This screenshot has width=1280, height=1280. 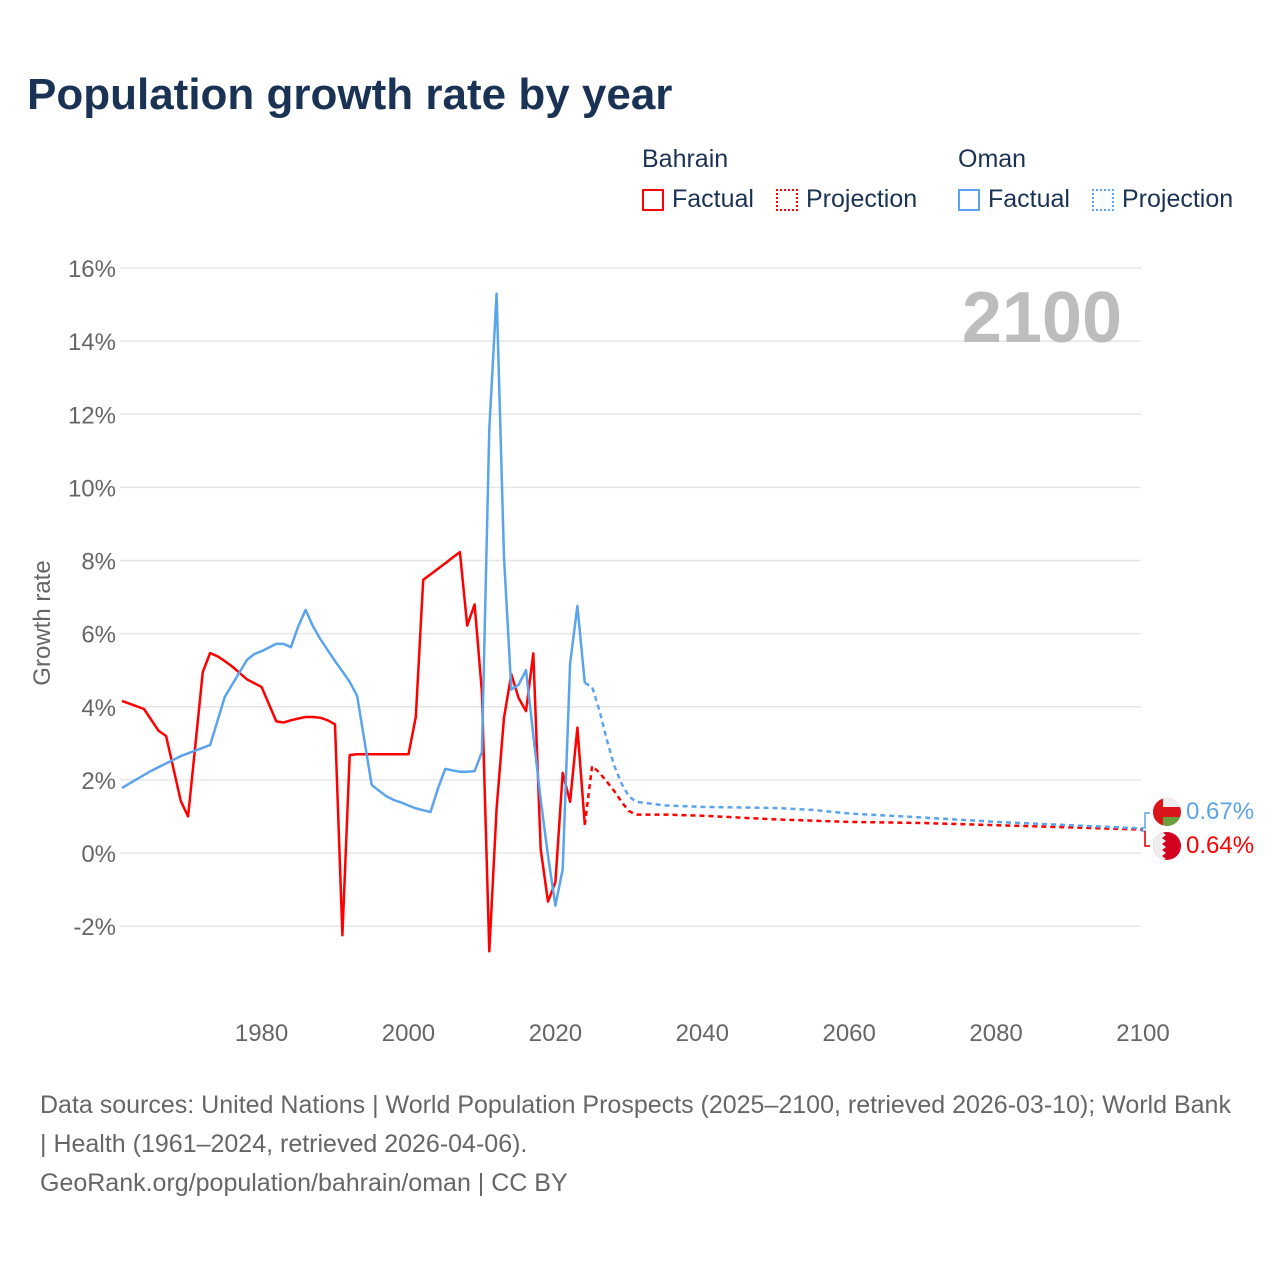 I want to click on chart-title: Population growth rate by year, so click(x=350, y=94).